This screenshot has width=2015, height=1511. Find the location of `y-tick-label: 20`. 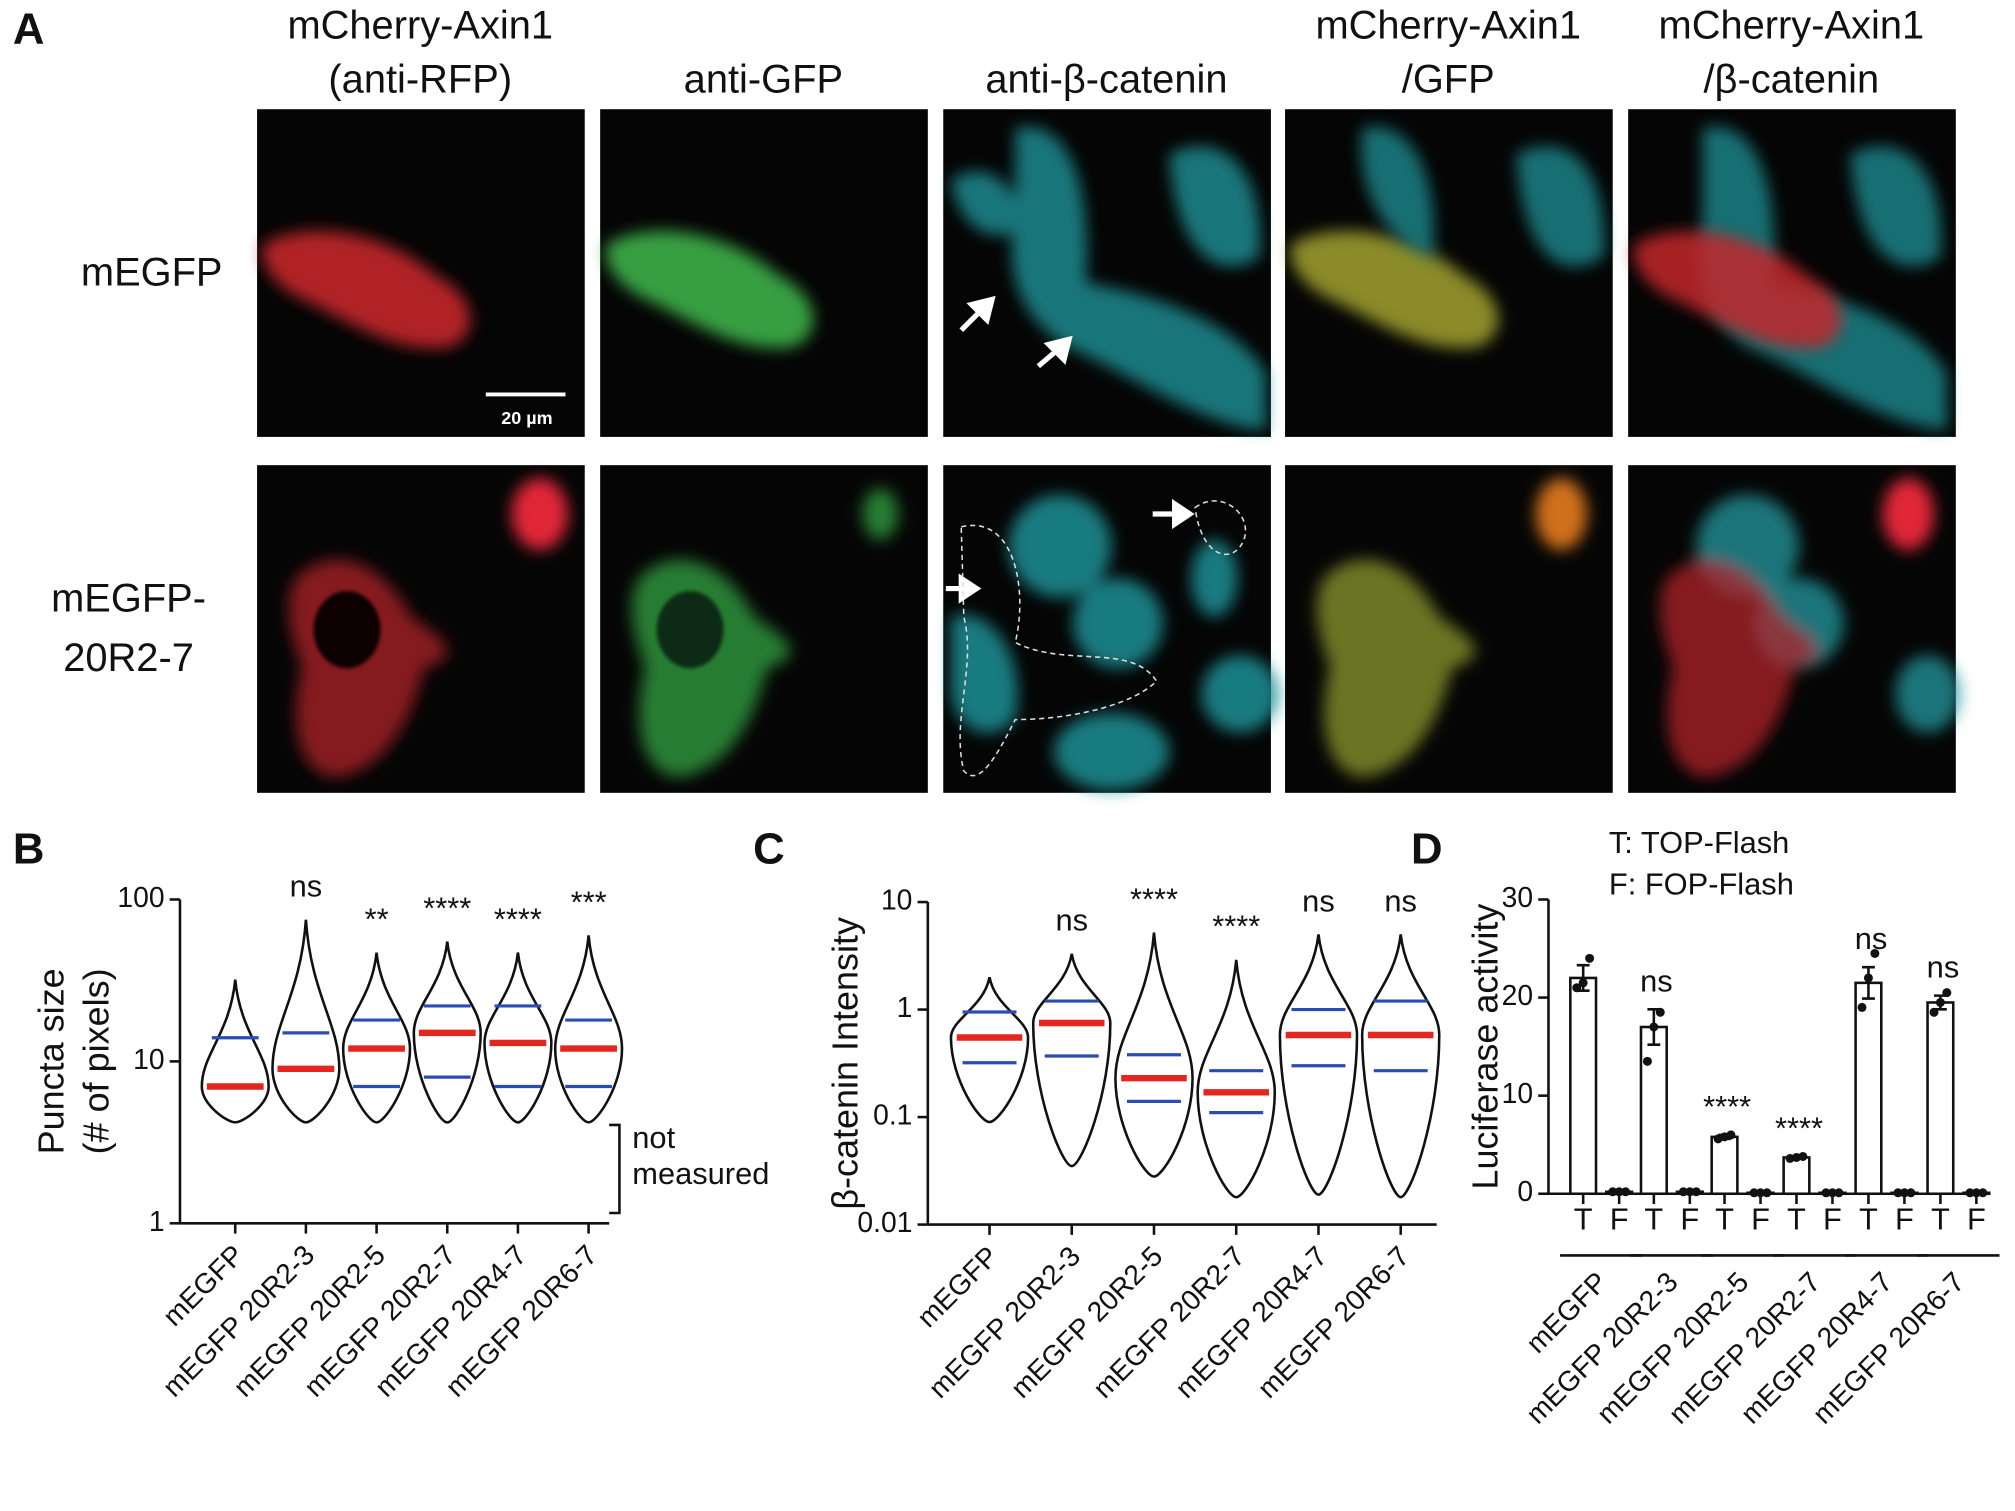

y-tick-label: 20 is located at coordinates (1517, 995).